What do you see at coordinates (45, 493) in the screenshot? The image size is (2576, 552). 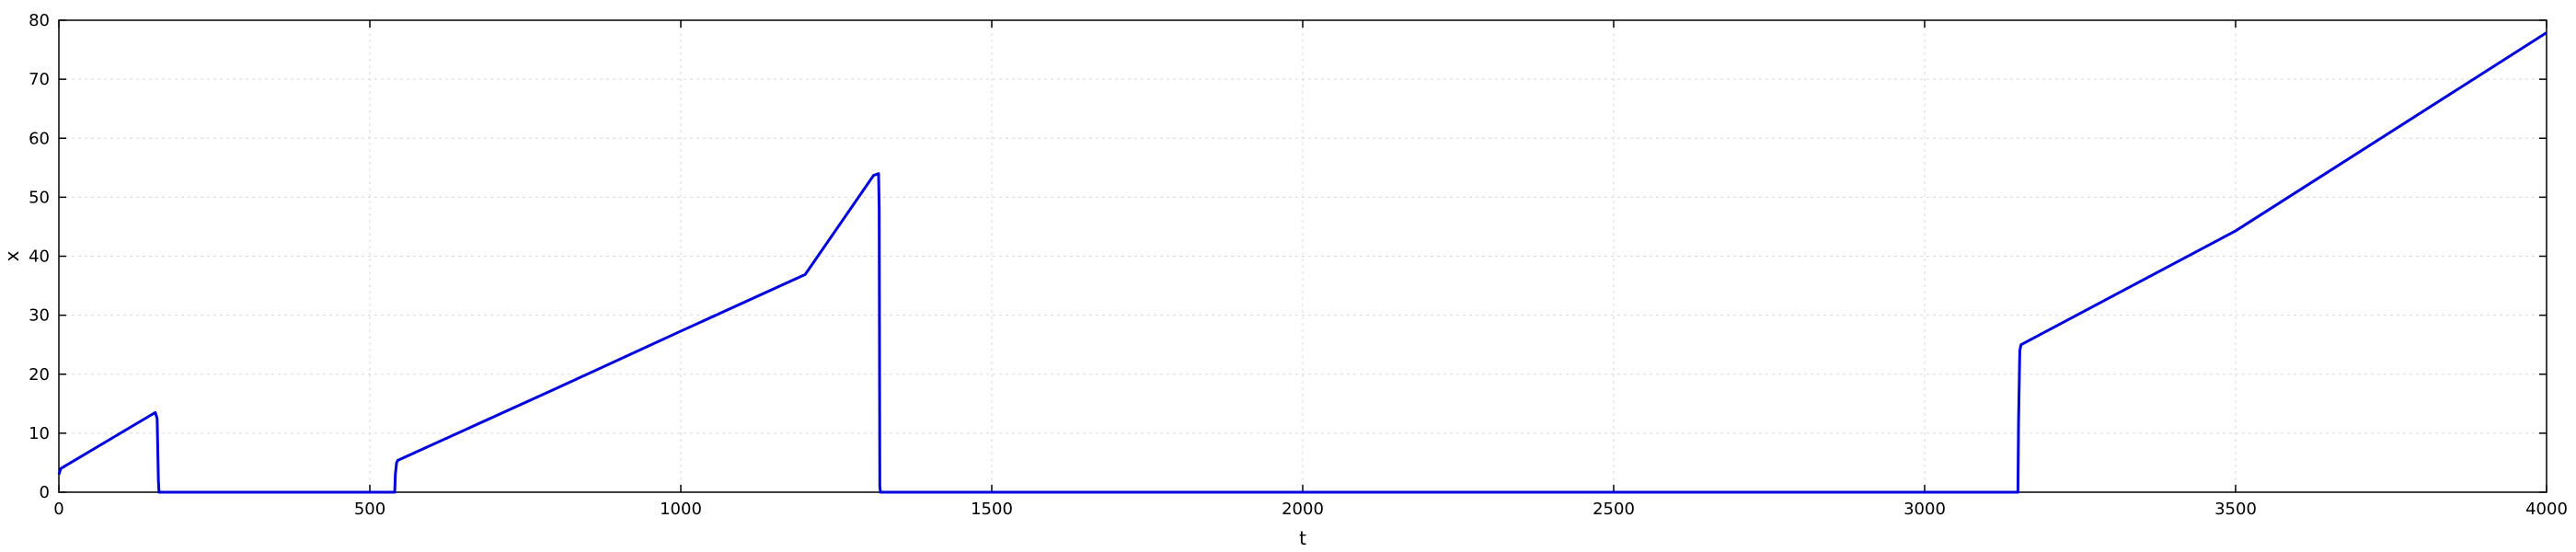 I see `y-tick-label: 0` at bounding box center [45, 493].